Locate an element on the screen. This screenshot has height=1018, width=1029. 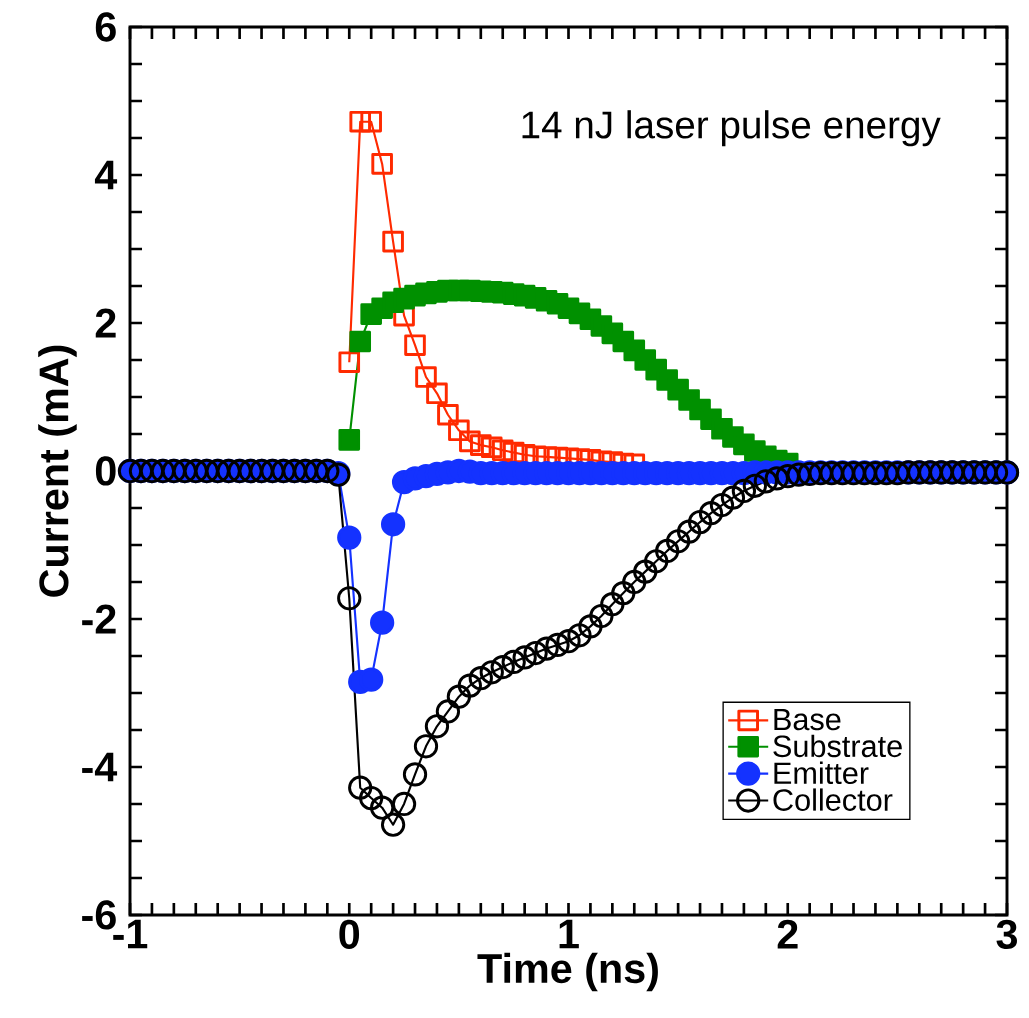
y-axis-title: Current (mA) is located at coordinates (57, 471).